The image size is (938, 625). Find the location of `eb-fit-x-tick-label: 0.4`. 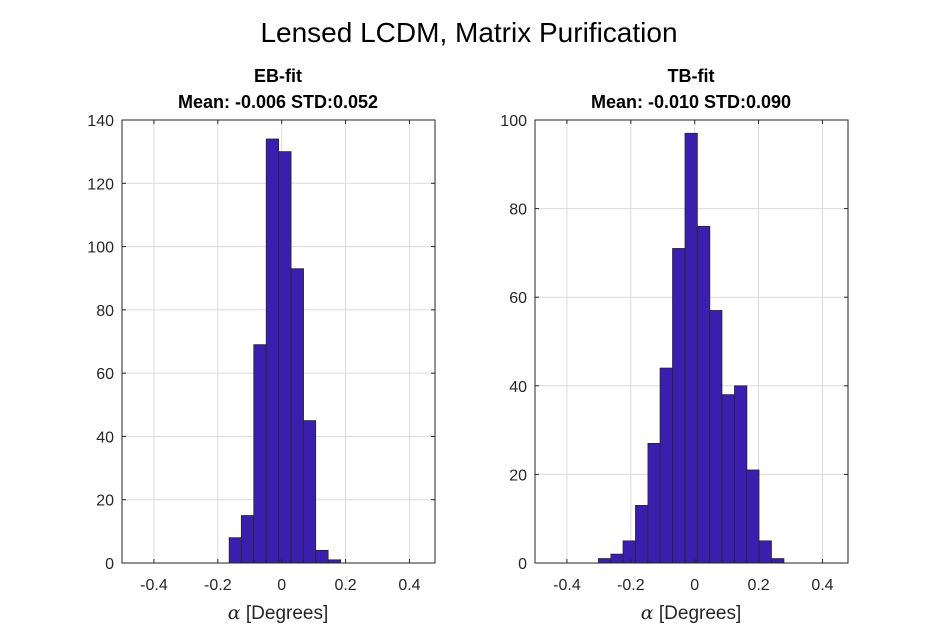

eb-fit-x-tick-label: 0.4 is located at coordinates (409, 585).